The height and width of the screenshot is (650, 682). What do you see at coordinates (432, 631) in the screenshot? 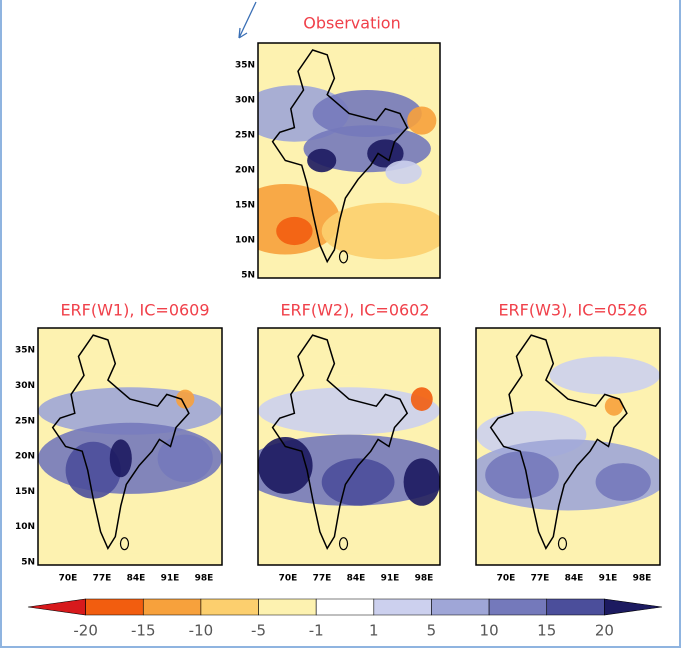
I see `colorbar-label: 5` at bounding box center [432, 631].